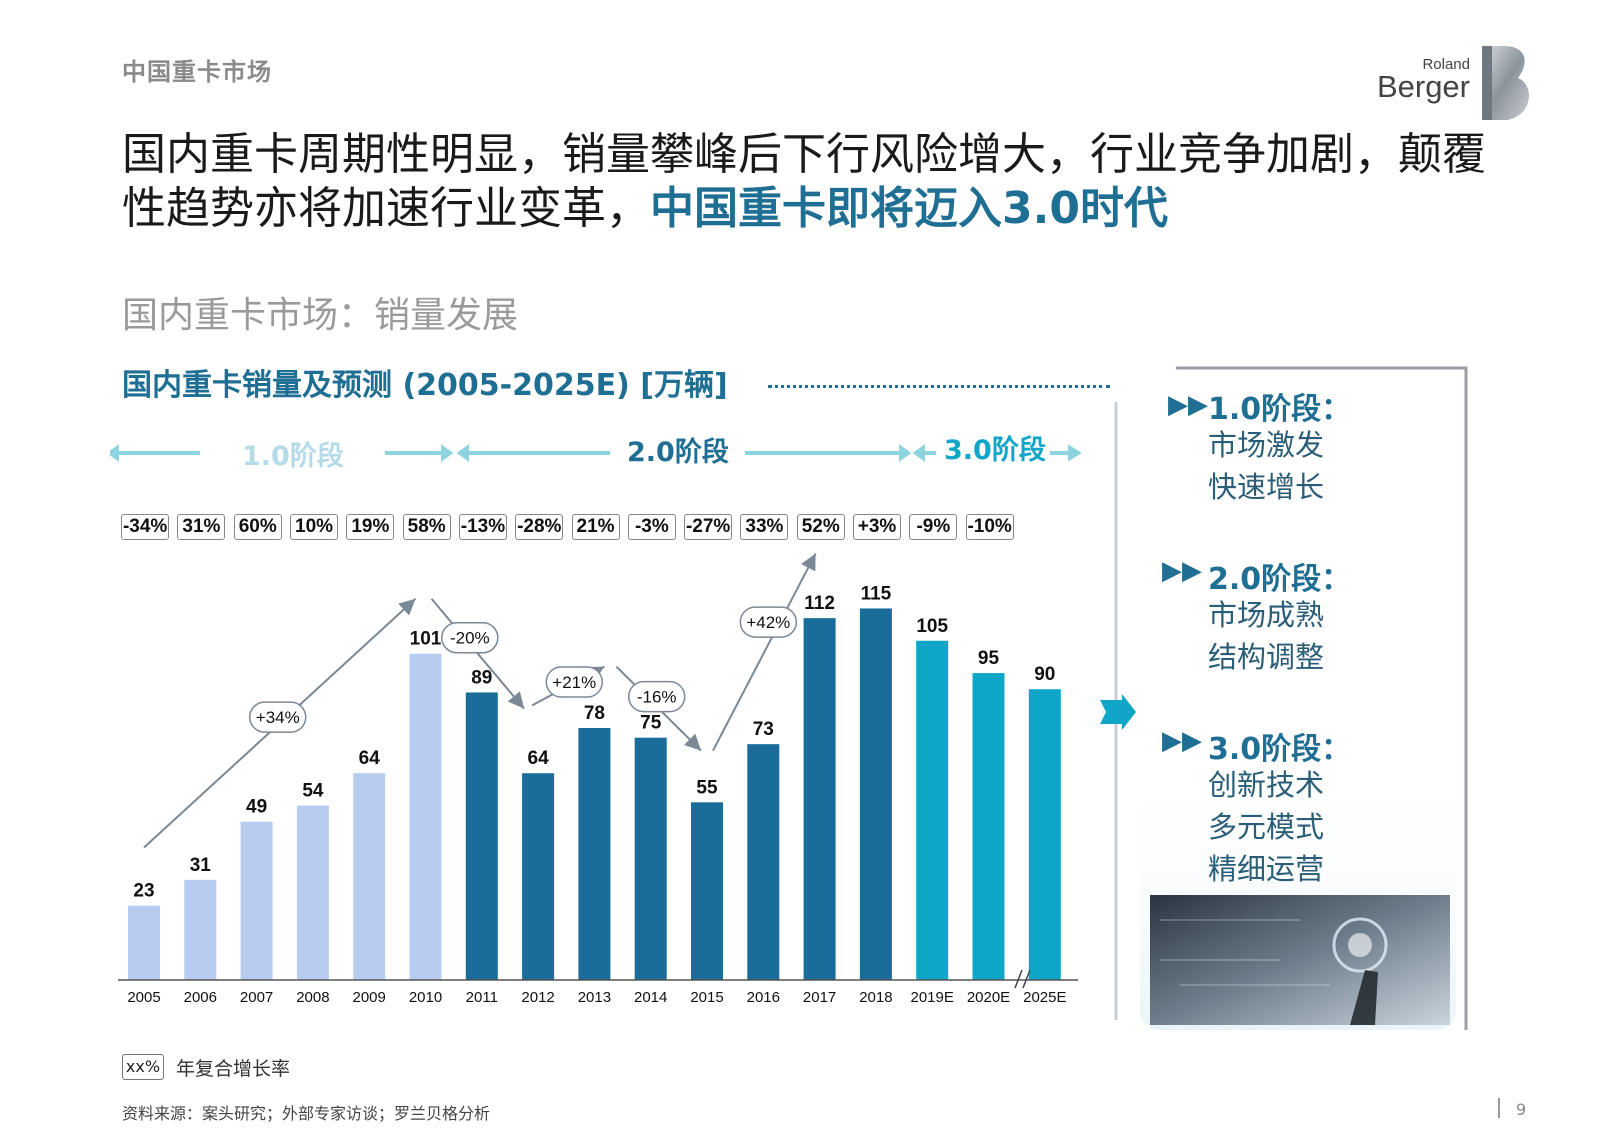  What do you see at coordinates (706, 997) in the screenshot?
I see `x-tick-label: 2015` at bounding box center [706, 997].